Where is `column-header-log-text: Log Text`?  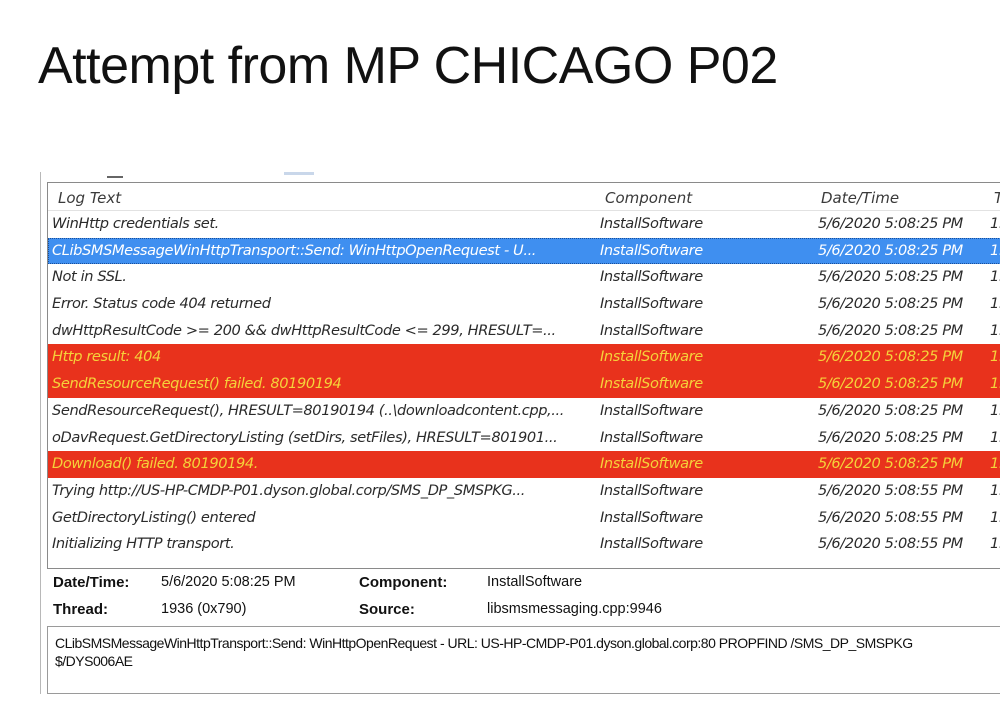 column-header-log-text: Log Text is located at coordinates (90, 198).